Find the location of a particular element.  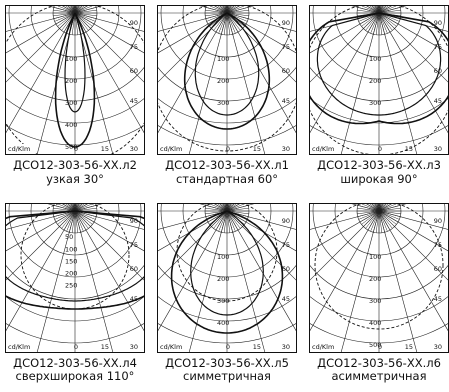

radial-value-label: 50 is located at coordinates (69, 237).